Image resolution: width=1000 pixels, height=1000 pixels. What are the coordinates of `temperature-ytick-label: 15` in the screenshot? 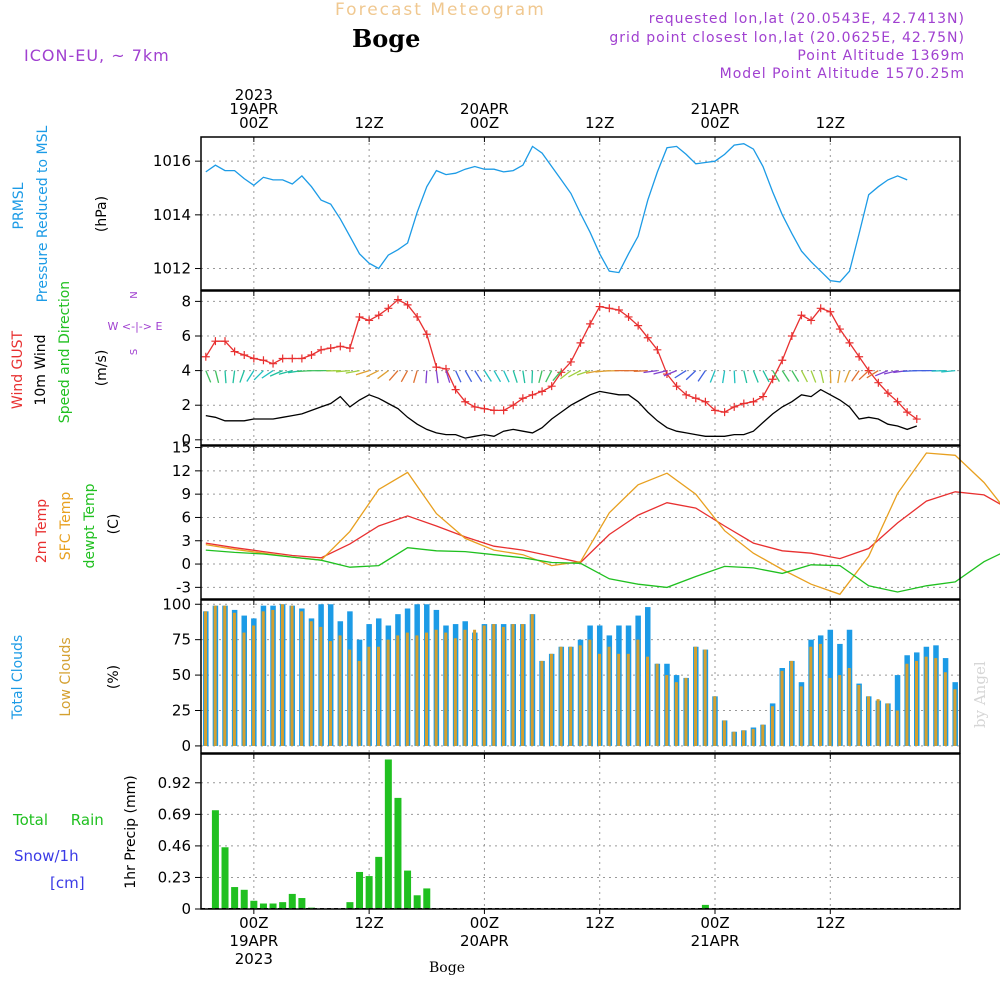 It's located at (181, 448).